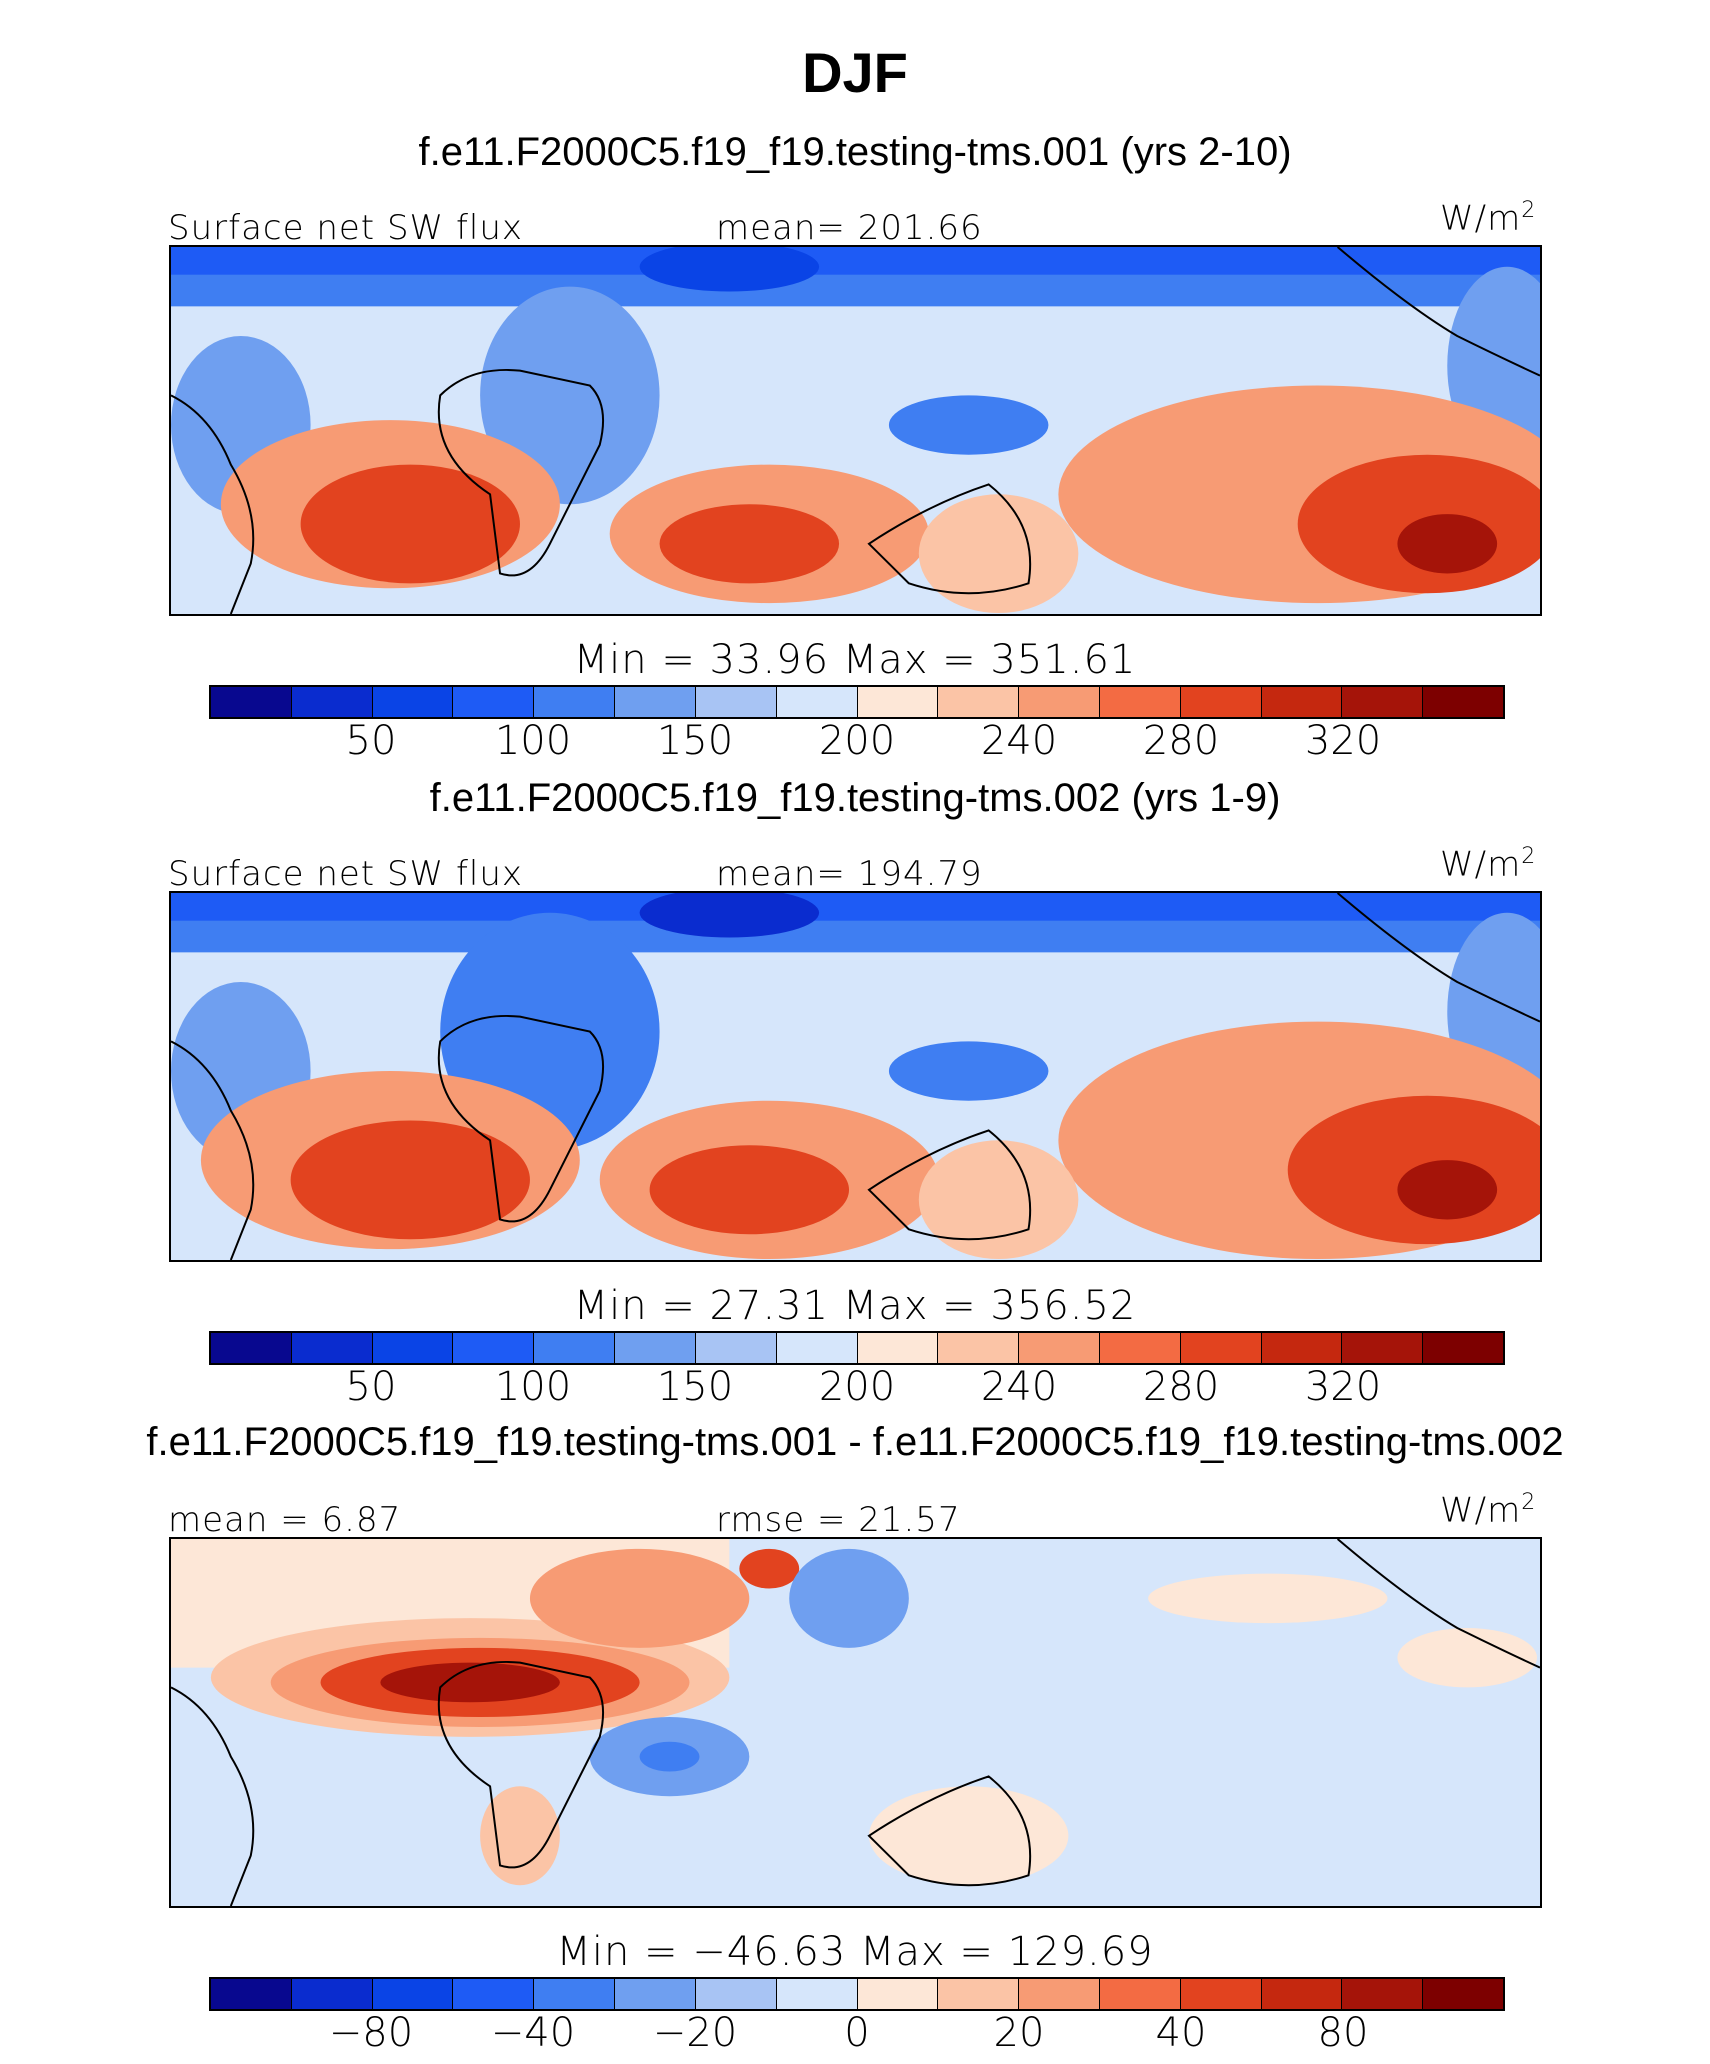 This screenshot has width=1710, height=2064. I want to click on panel2-tick-label: 280, so click(1181, 1387).